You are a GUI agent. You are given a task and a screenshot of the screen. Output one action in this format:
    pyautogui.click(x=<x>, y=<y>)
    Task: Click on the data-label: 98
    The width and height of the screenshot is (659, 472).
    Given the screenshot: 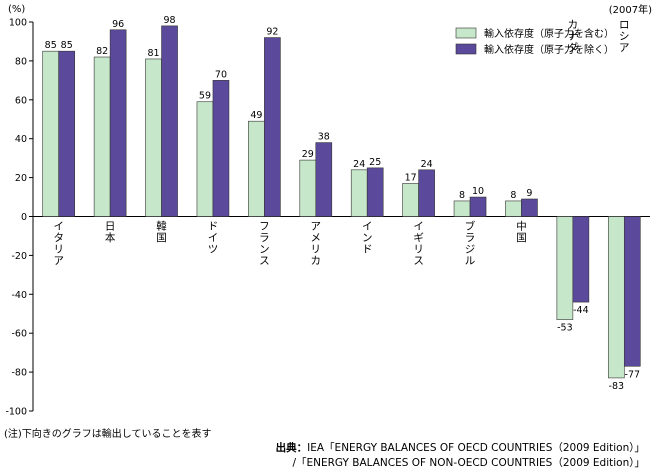 What is the action you would take?
    pyautogui.click(x=169, y=20)
    